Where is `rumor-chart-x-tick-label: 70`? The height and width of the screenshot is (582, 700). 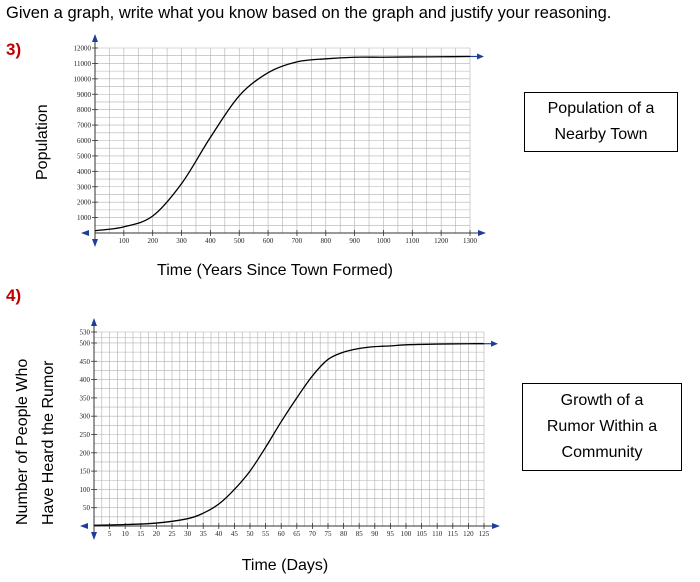
rumor-chart-x-tick-label: 70 is located at coordinates (313, 534).